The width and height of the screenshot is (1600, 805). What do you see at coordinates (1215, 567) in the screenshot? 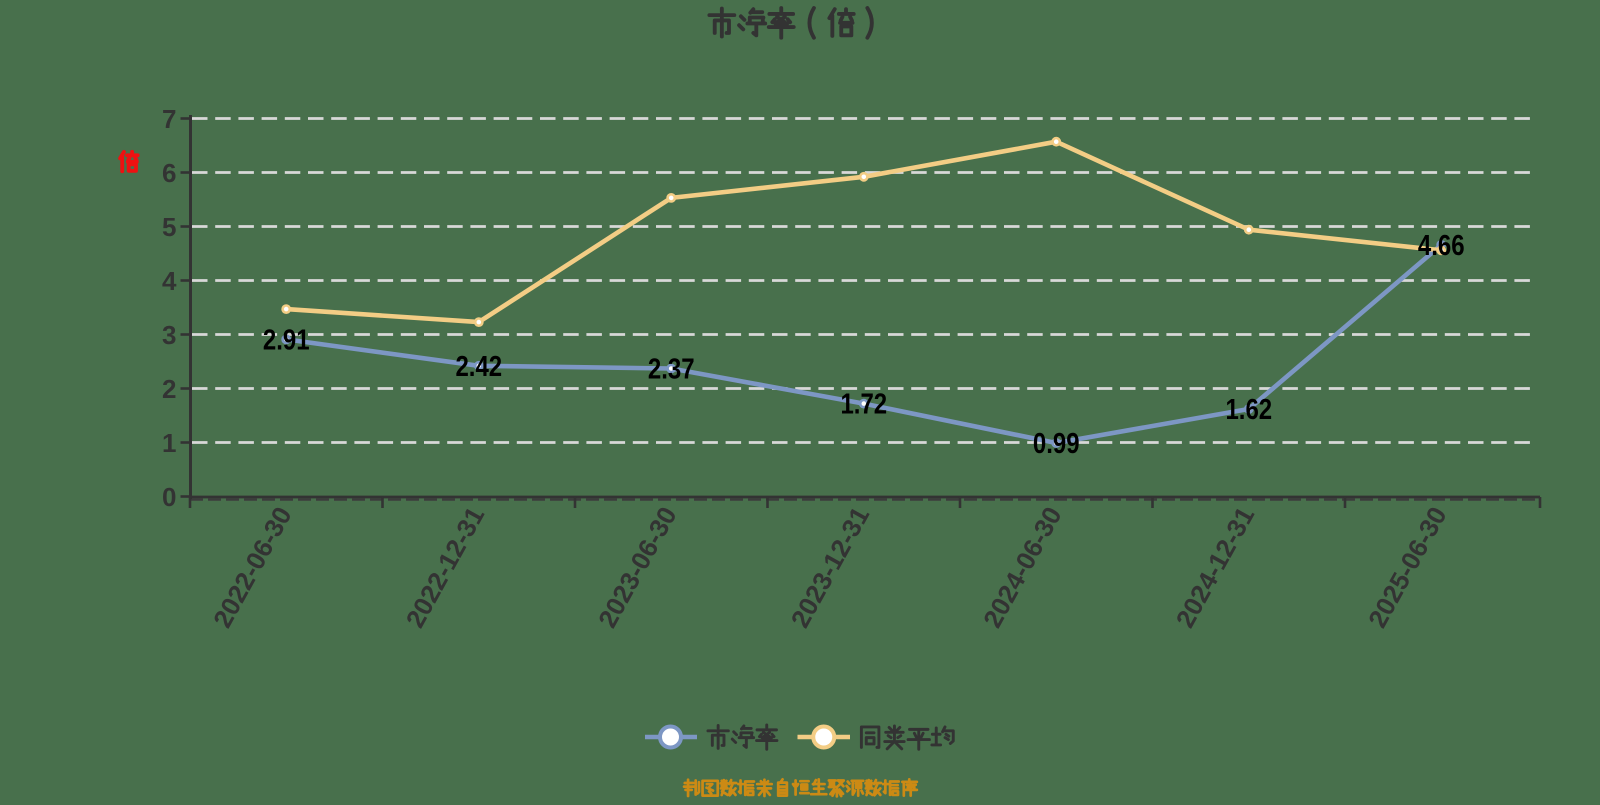
I see `svg-text: 2024-12-31` at bounding box center [1215, 567].